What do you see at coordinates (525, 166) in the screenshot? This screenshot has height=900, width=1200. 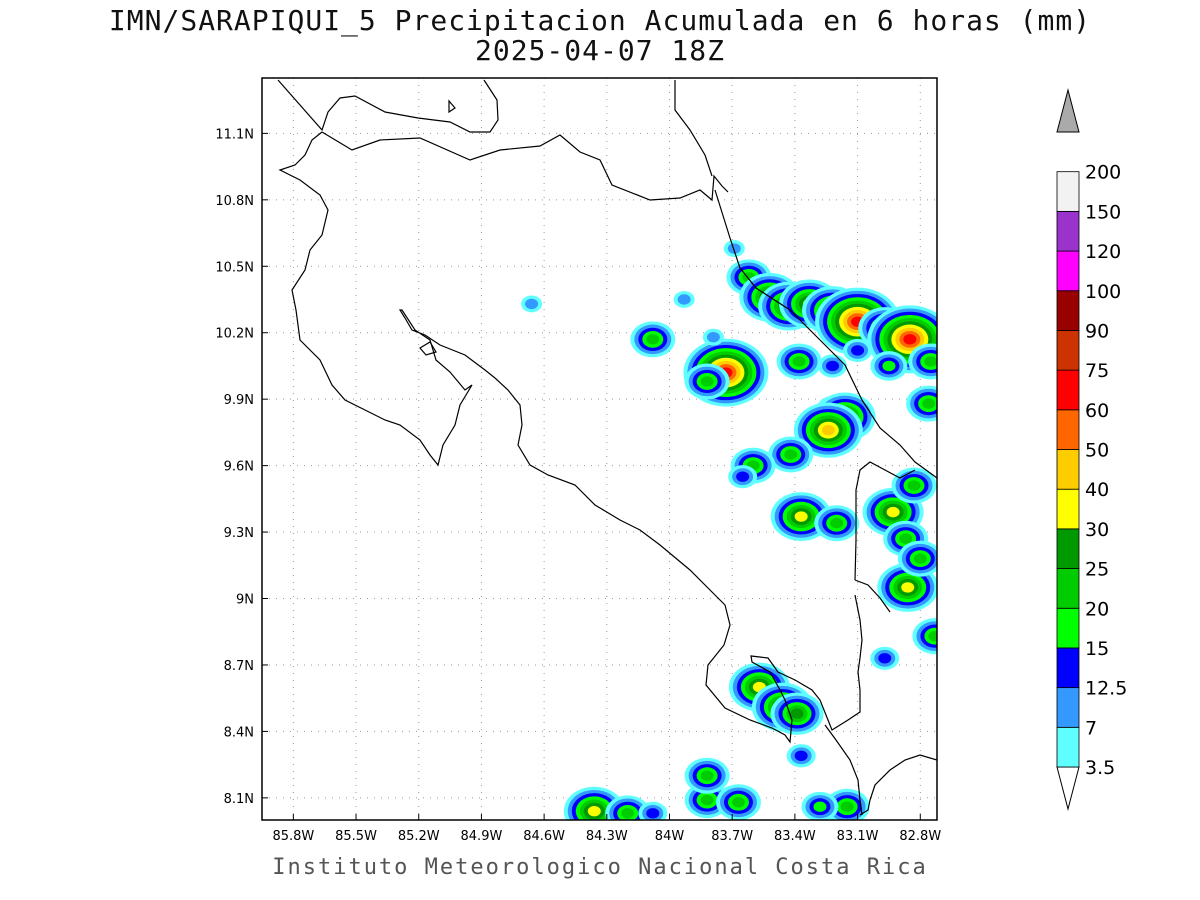 I see `northern-border-line` at bounding box center [525, 166].